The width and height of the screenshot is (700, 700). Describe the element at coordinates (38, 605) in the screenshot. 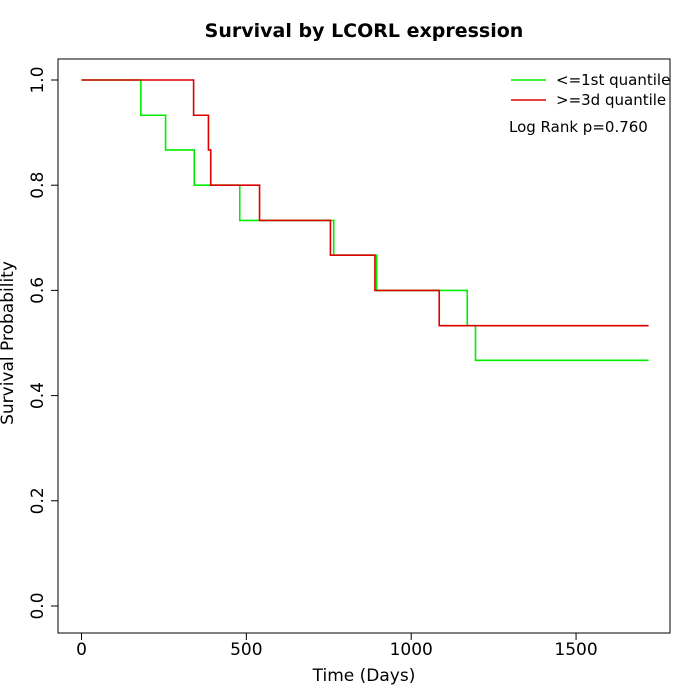

I see `y-tick-label: 0.0` at that location.